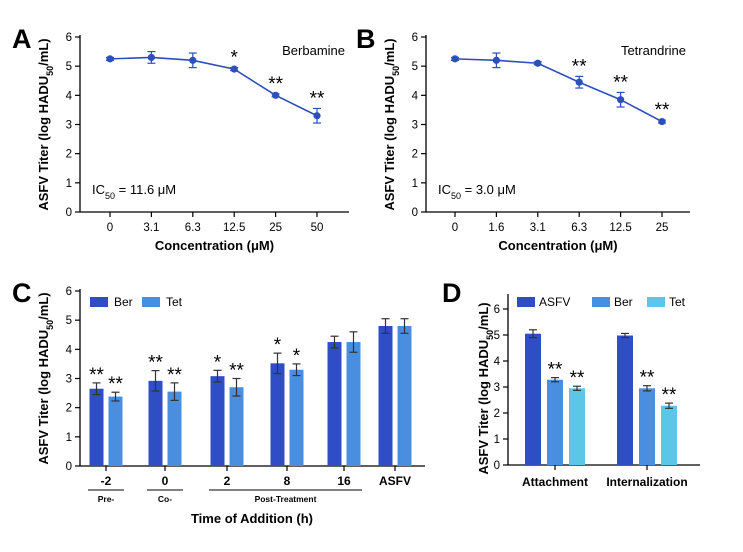 Image resolution: width=743 pixels, height=552 pixels. I want to click on panel-b-ic50-label: IC50 = 3.0 μM, so click(477, 191).